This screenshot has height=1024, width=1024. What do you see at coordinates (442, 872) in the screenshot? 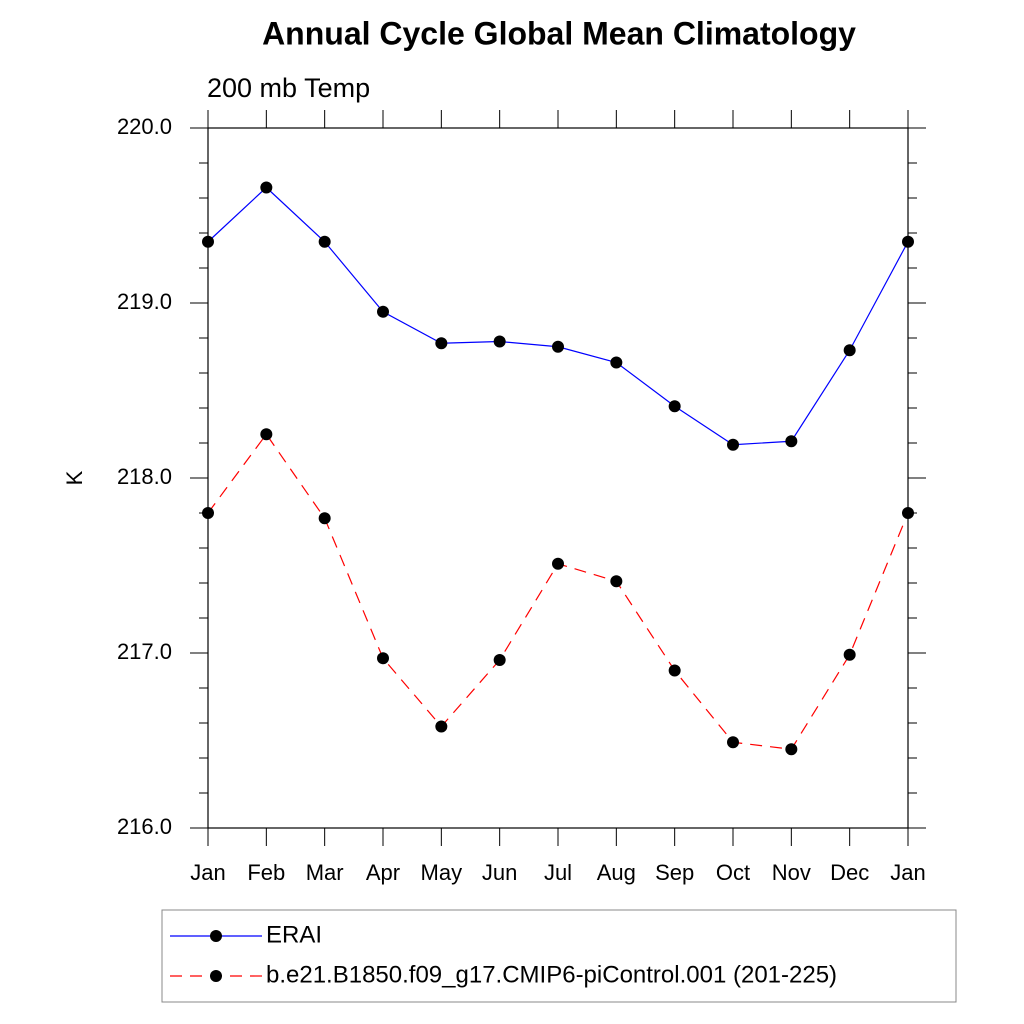
I see `x-tick-label: May` at bounding box center [442, 872].